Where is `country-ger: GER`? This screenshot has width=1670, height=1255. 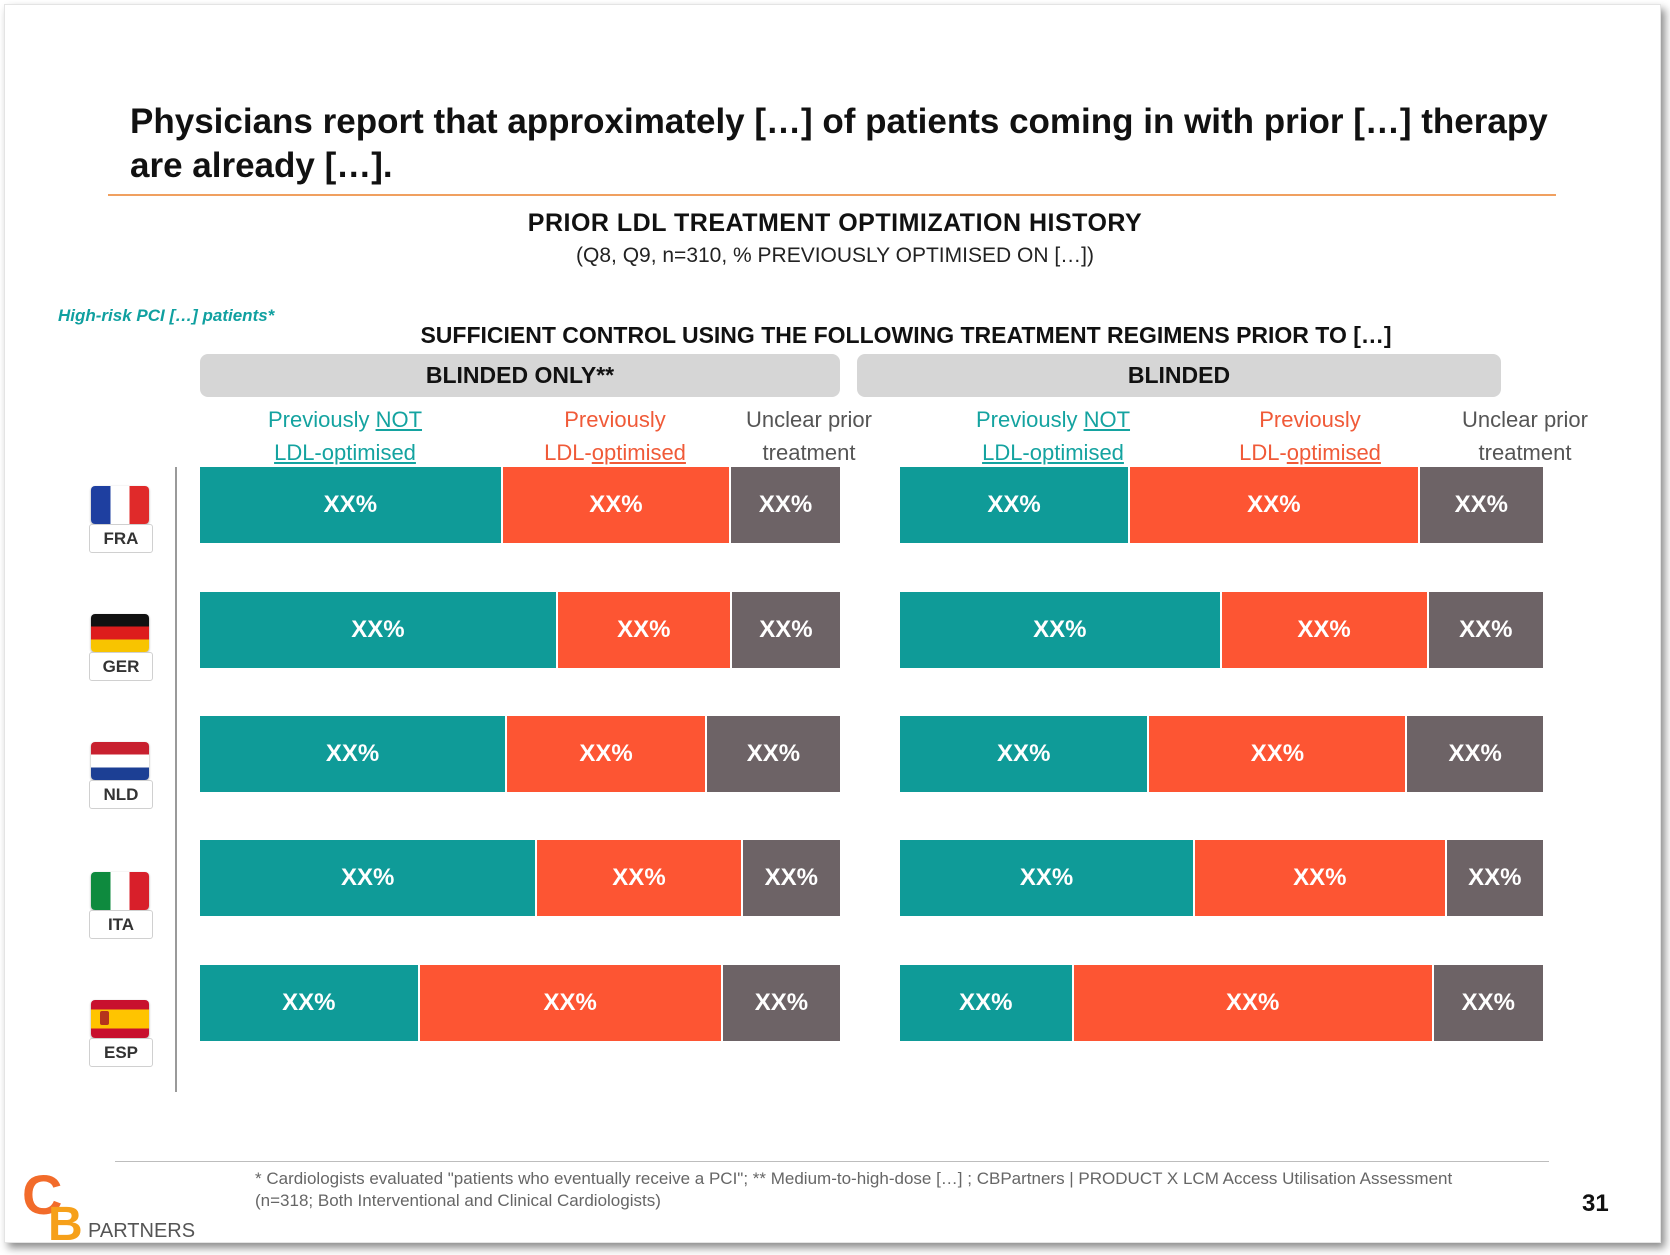
country-ger: GER is located at coordinates (121, 648).